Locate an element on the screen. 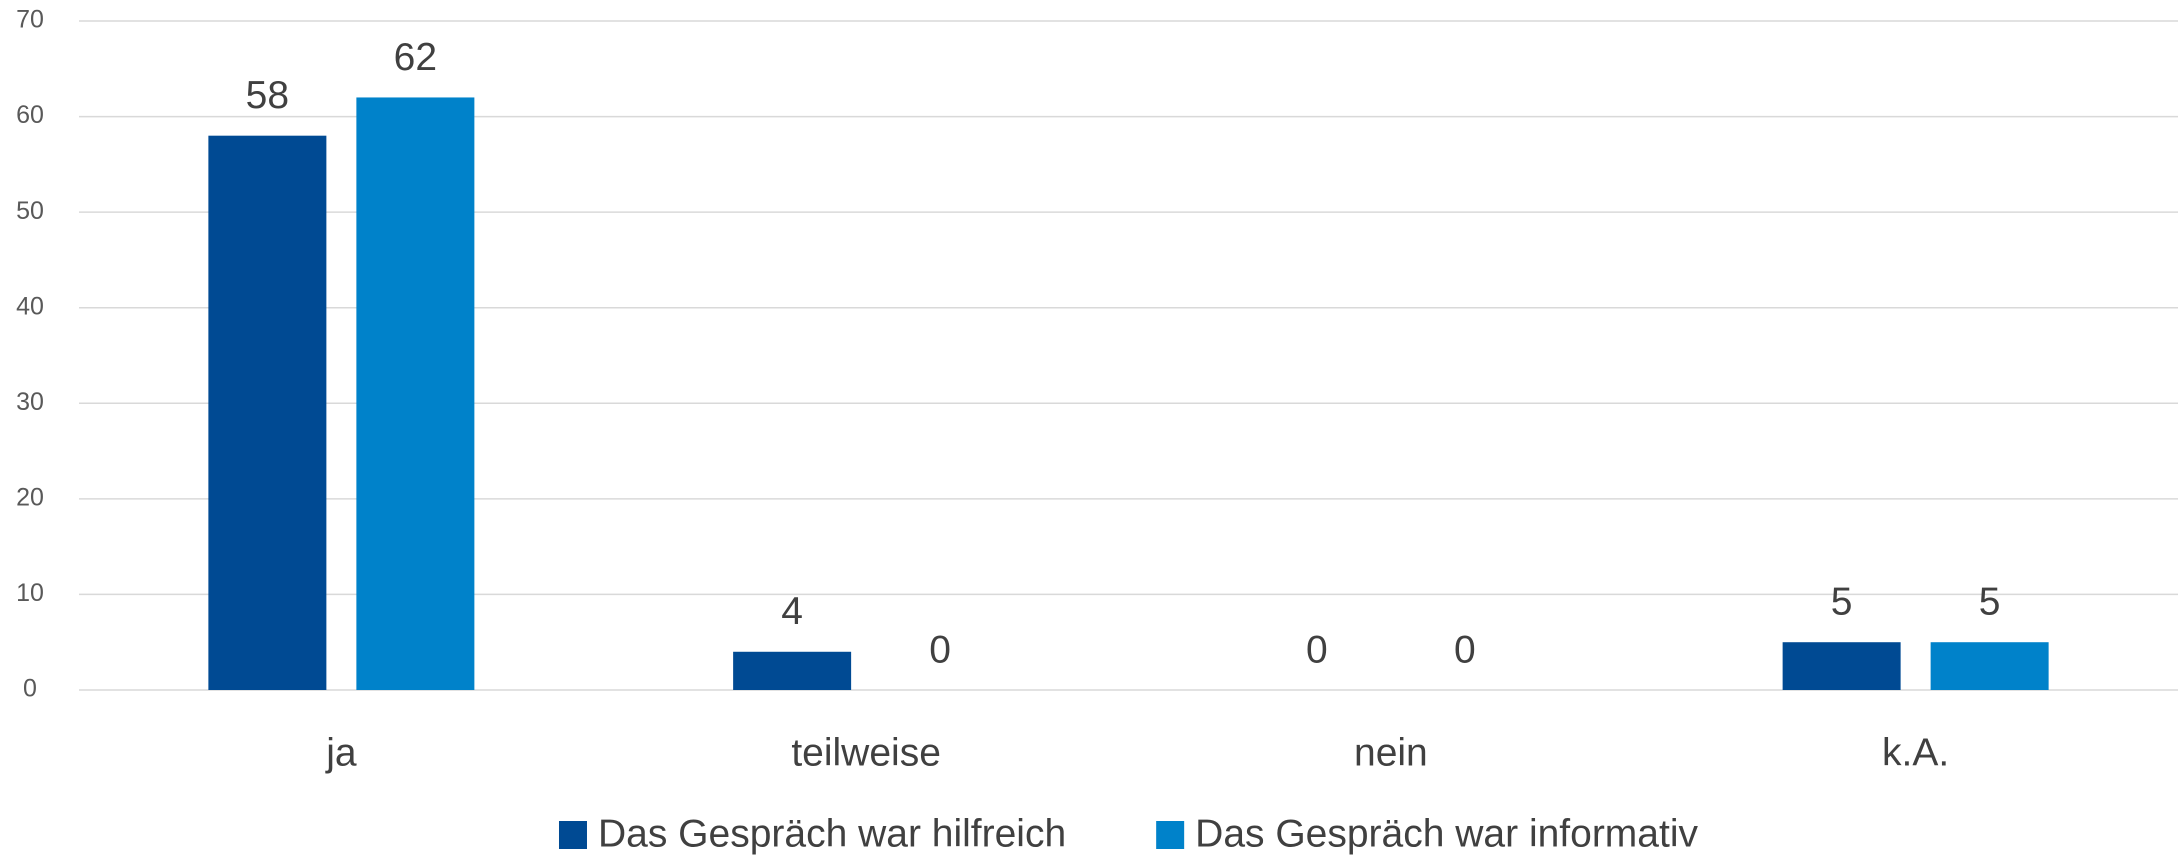  x-tick-label: ja is located at coordinates (341, 752).